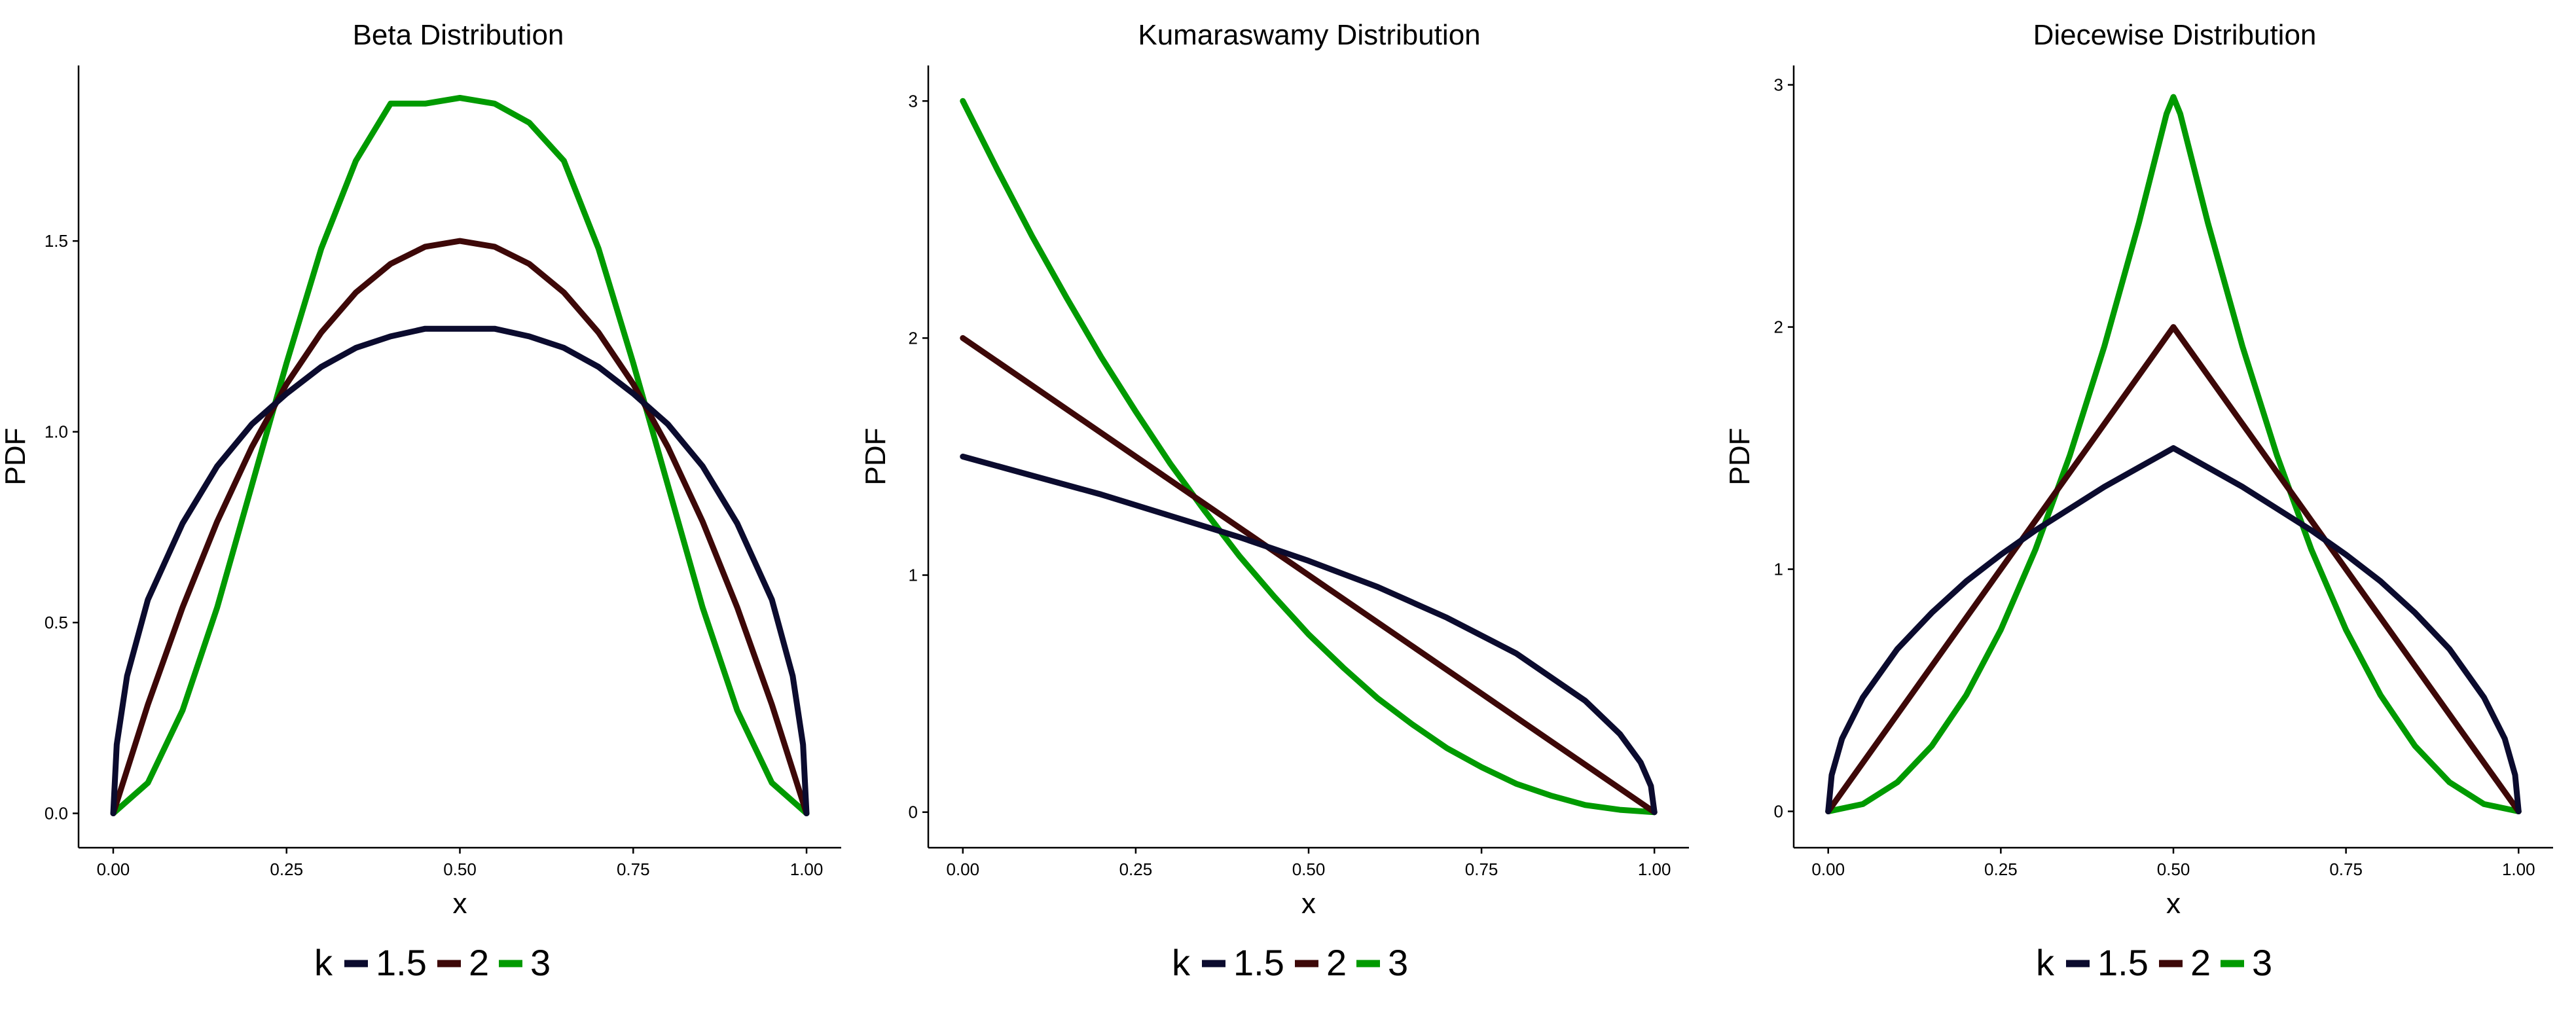  Describe the element at coordinates (56, 241) in the screenshot. I see `y-tick-label: 1.5` at that location.